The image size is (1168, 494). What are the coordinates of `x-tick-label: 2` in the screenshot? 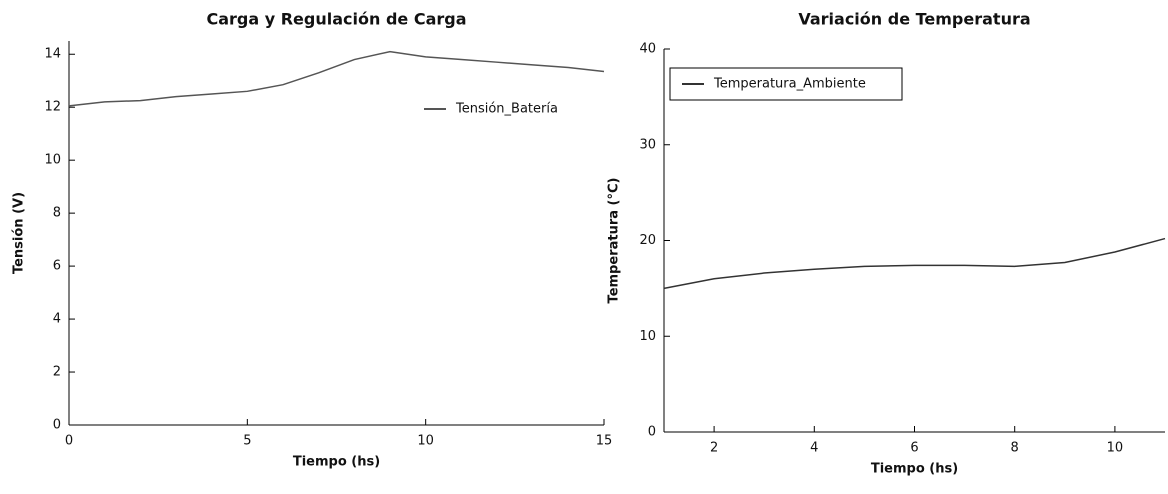 It's located at (714, 448).